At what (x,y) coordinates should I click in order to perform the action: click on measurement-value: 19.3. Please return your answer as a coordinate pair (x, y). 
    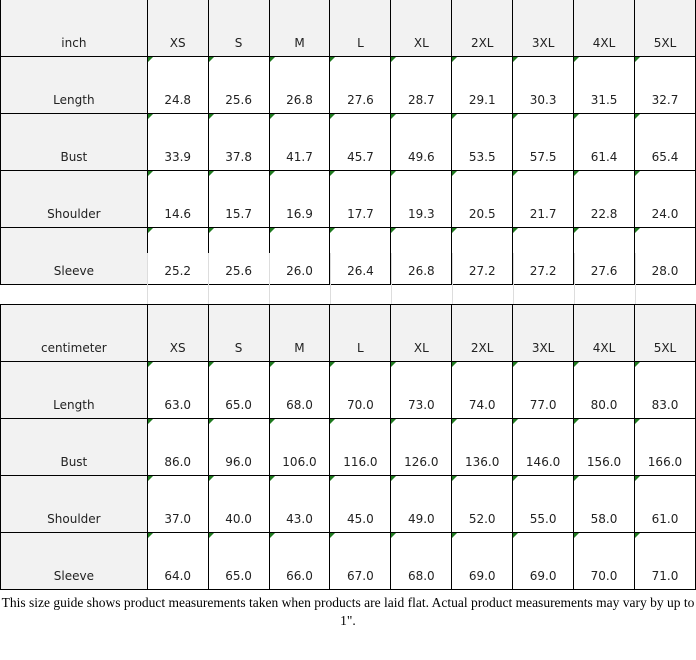
    Looking at the image, I should click on (421, 199).